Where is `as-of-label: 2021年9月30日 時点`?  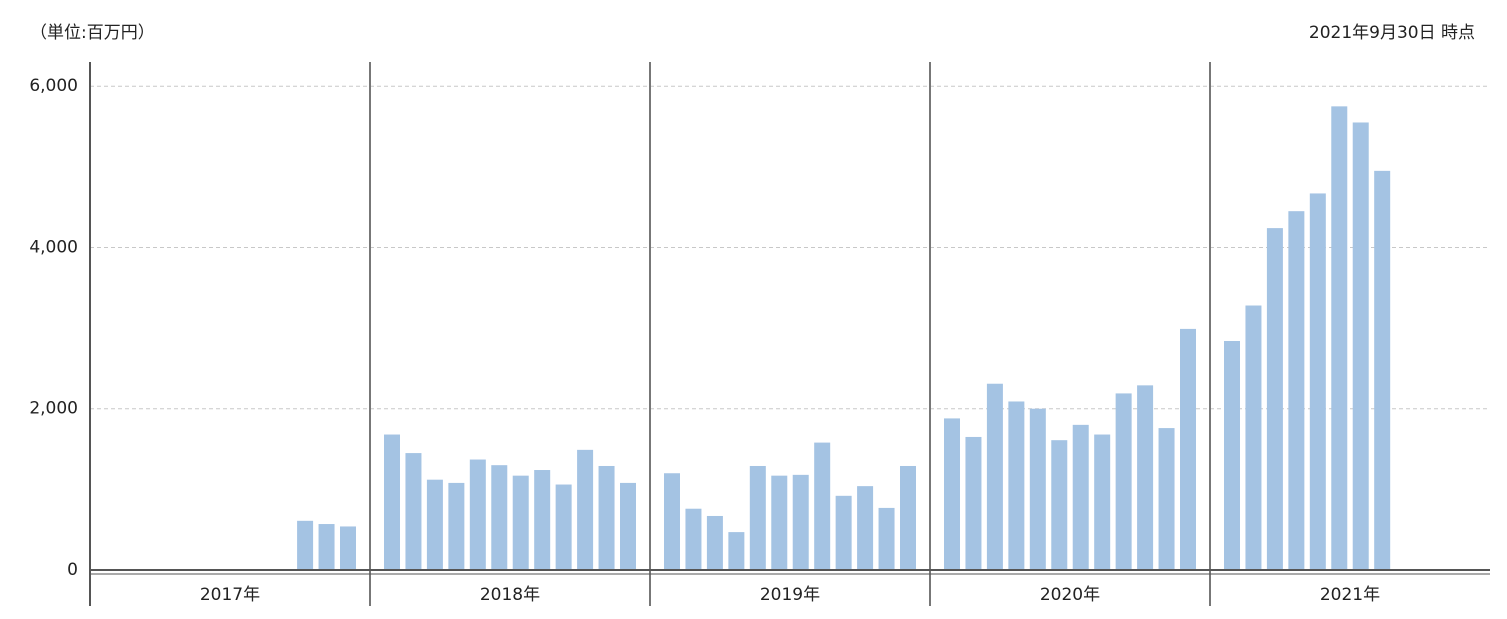
as-of-label: 2021年9月30日 時点 is located at coordinates (1392, 33).